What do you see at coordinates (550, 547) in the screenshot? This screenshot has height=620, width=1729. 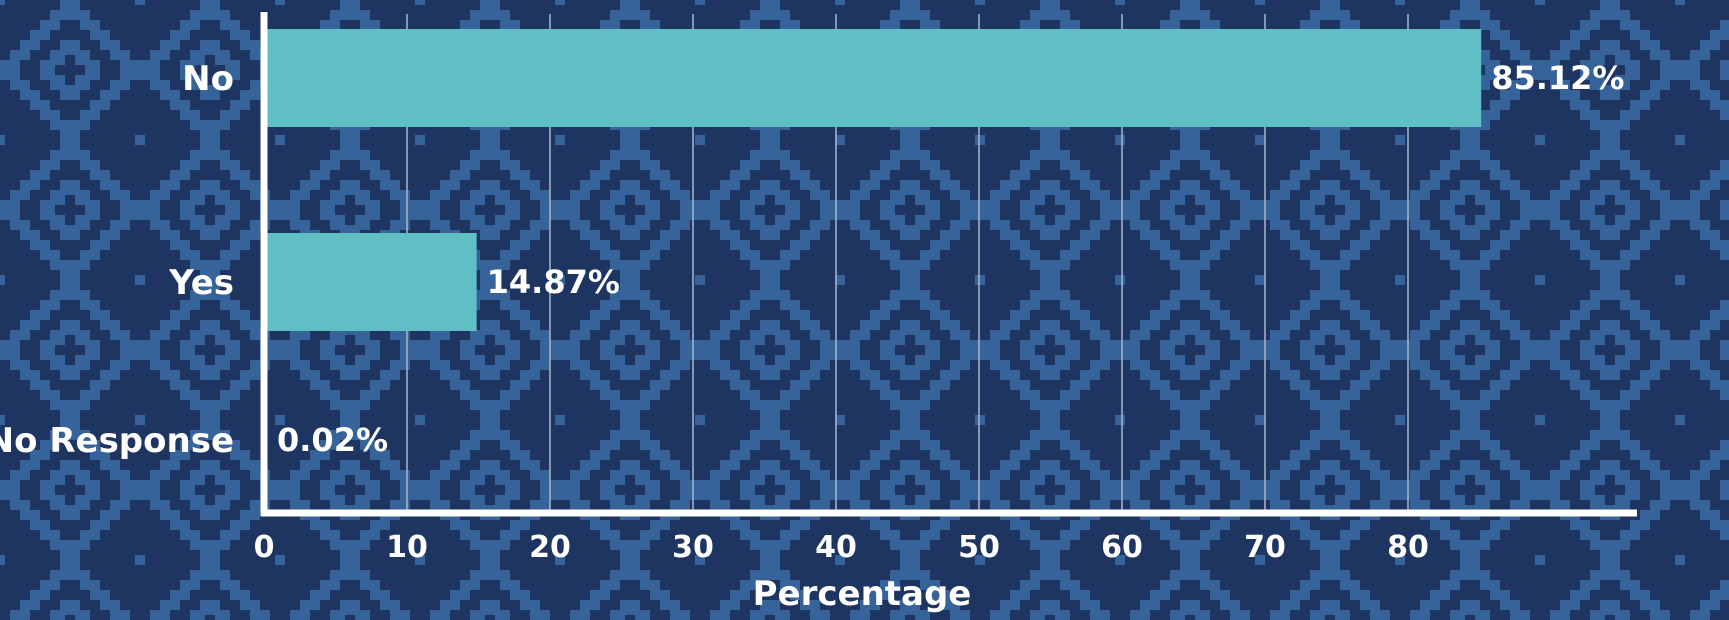 I see `x-tick-label-20: 20` at bounding box center [550, 547].